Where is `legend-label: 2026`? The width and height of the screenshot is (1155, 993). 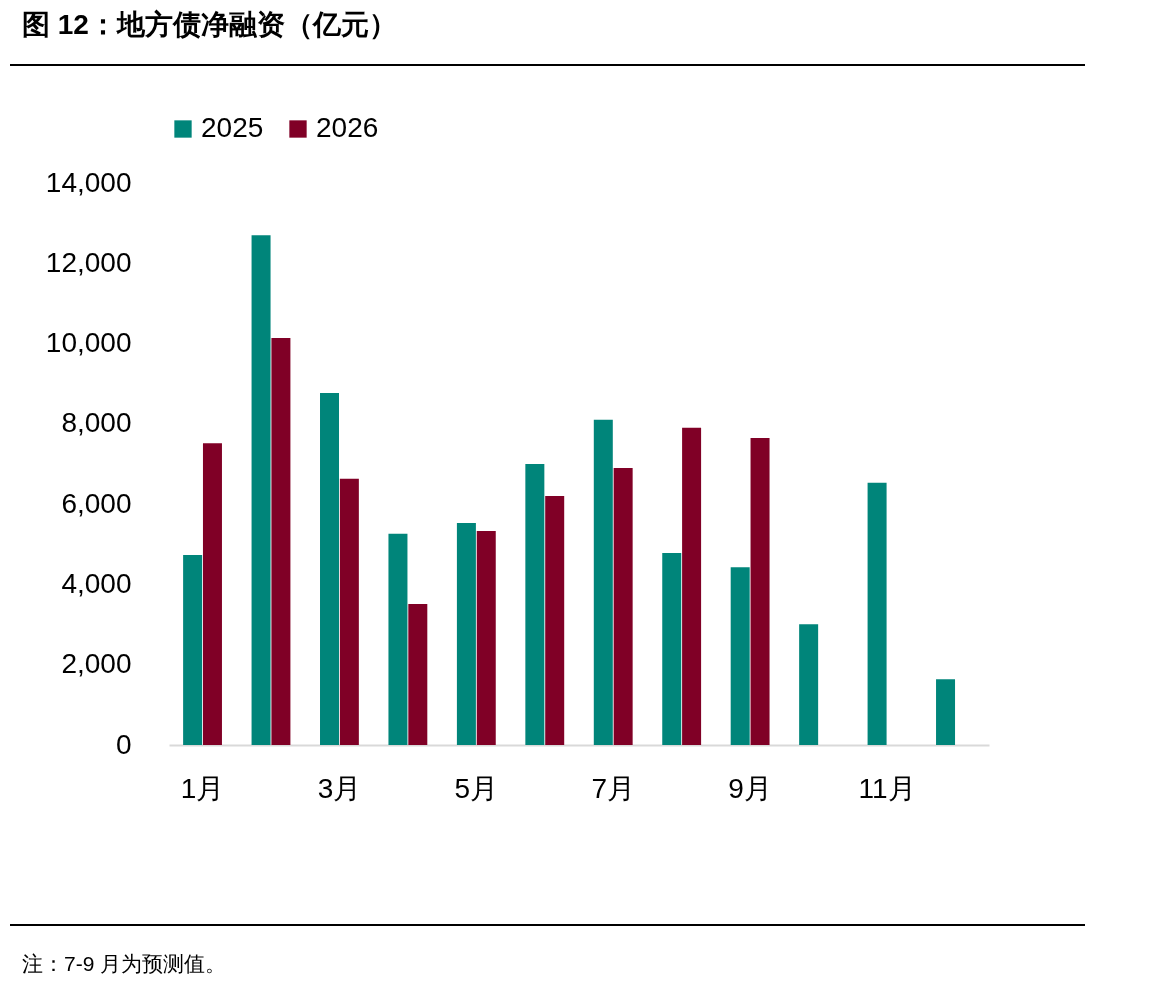
legend-label: 2026 is located at coordinates (347, 127).